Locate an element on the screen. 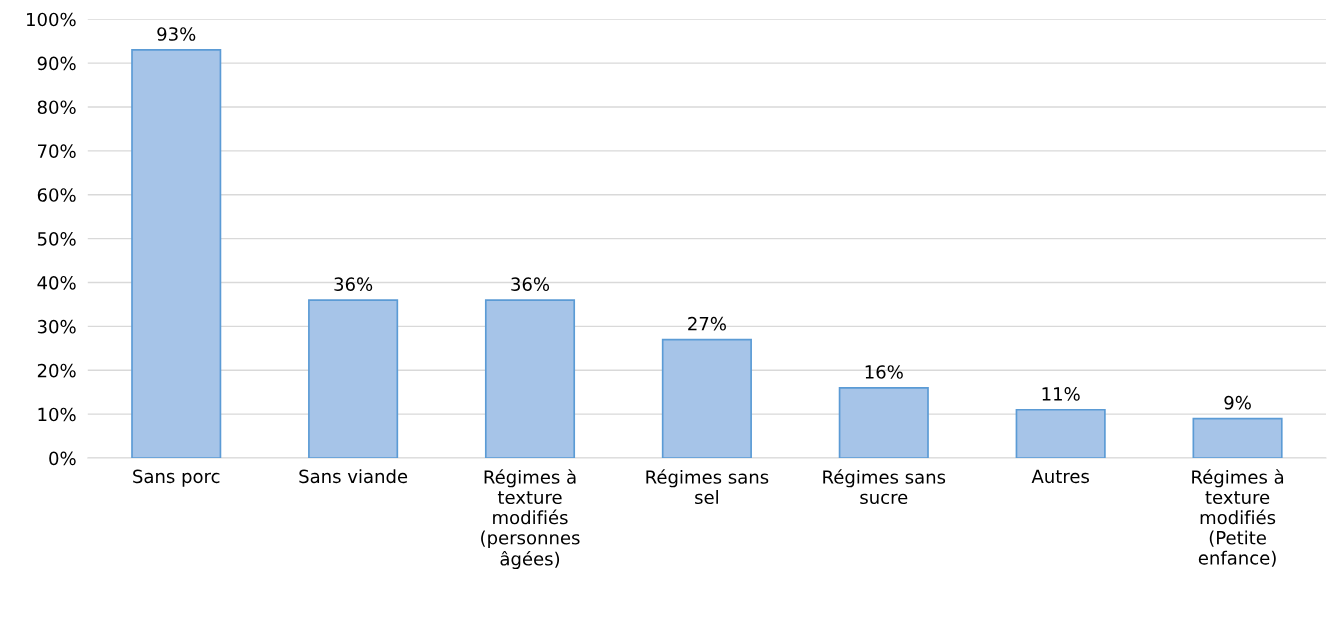 The width and height of the screenshot is (1330, 619). x-tick-label: Régimes à texture modifiés (personnes âgées) is located at coordinates (530, 519).